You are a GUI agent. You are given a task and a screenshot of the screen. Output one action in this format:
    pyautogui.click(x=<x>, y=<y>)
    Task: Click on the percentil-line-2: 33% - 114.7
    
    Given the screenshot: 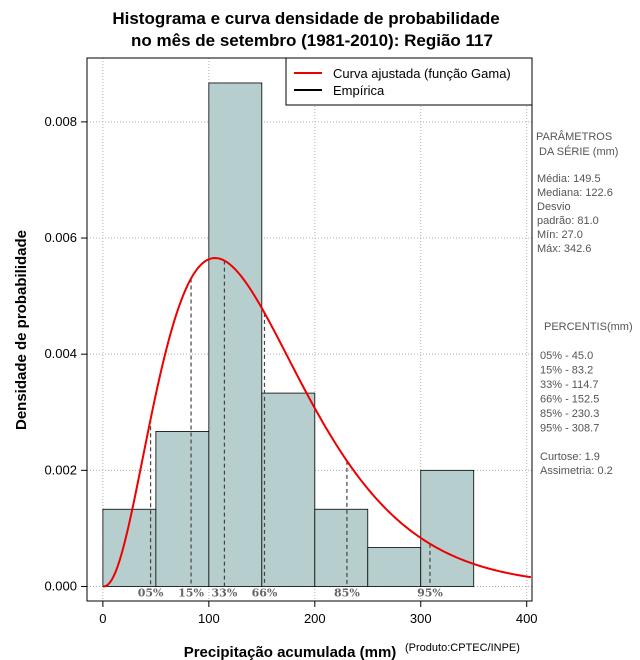 What is the action you would take?
    pyautogui.click(x=569, y=385)
    